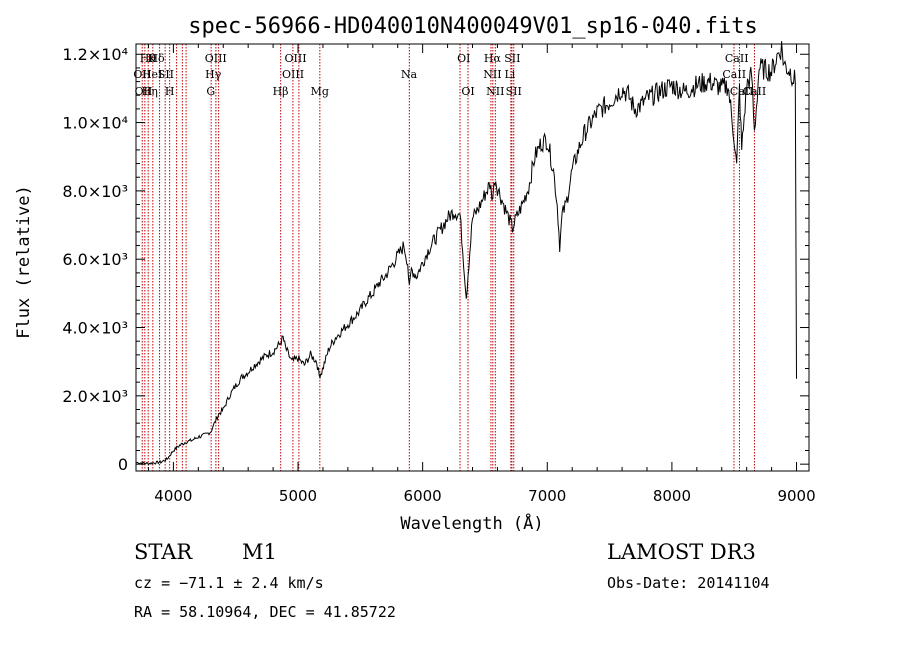 The height and width of the screenshot is (649, 900). Describe the element at coordinates (173, 496) in the screenshot. I see `x-tick-label: 4000` at that location.